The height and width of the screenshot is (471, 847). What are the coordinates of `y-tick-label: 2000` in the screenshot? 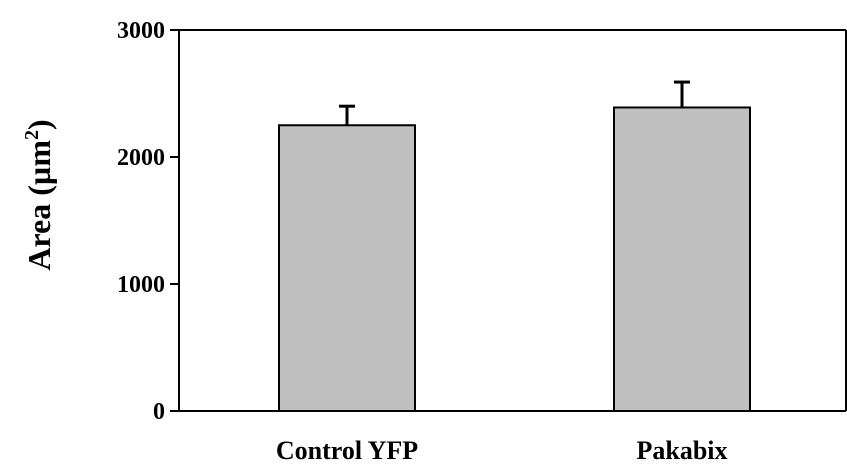 It's located at (141, 158).